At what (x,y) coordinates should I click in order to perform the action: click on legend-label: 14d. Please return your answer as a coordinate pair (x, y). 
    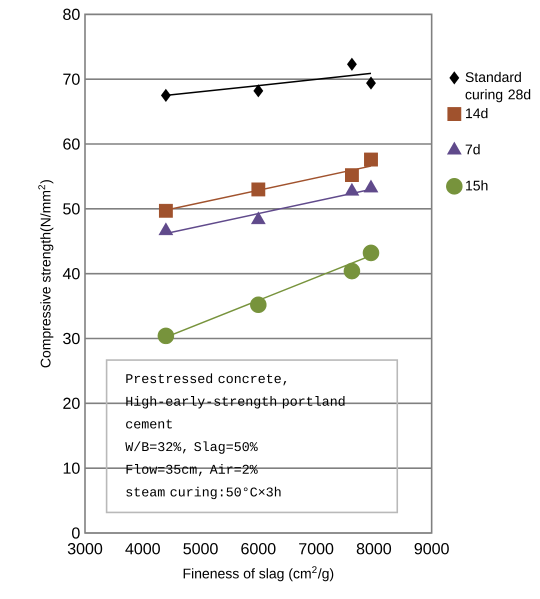
    Looking at the image, I should click on (477, 113).